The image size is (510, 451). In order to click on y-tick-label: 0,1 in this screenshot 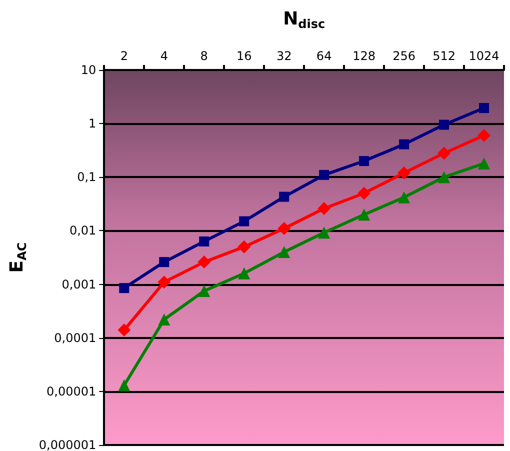, I will do `click(86, 177)`.